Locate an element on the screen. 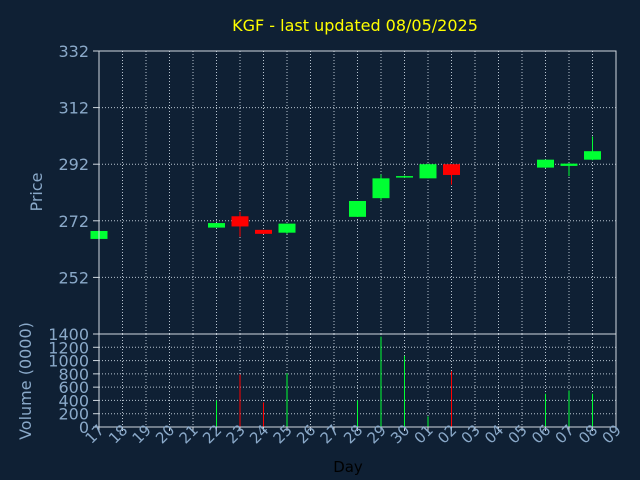 Image resolution: width=640 pixels, height=480 pixels. price-tick-label: 292 is located at coordinates (73, 164).